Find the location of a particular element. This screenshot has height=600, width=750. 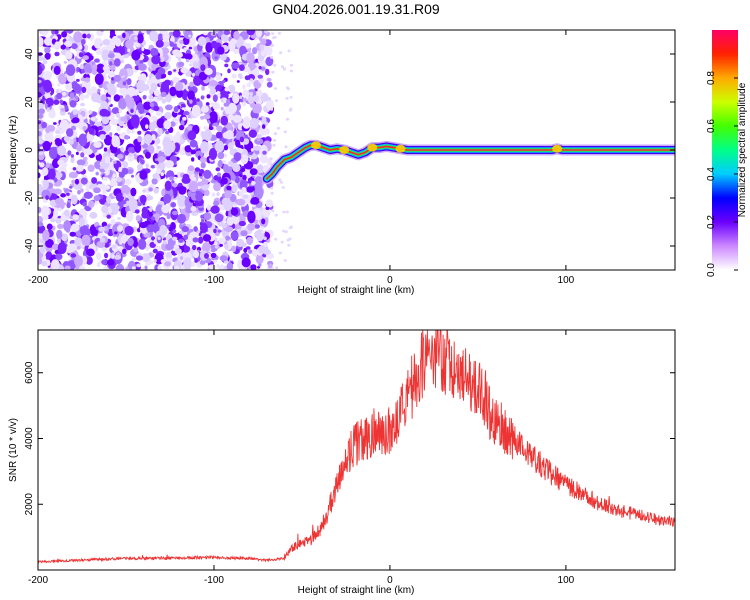

colorbar-label: Normalized spectral amplitude is located at coordinates (742, 149).